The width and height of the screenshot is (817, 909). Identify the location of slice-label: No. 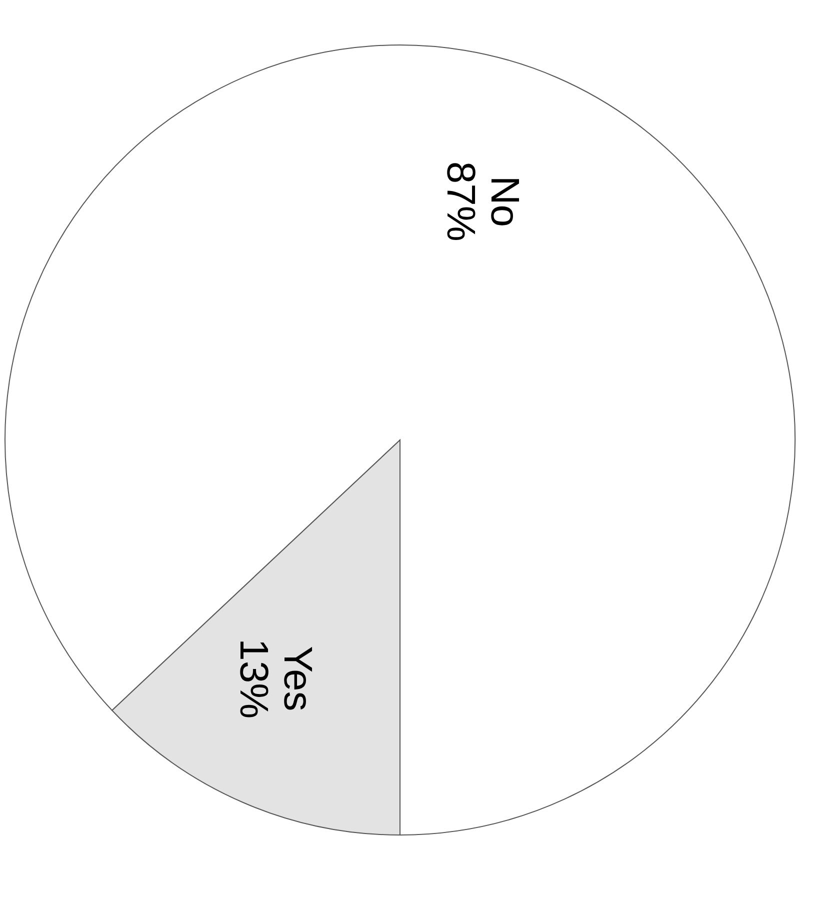
(504, 201).